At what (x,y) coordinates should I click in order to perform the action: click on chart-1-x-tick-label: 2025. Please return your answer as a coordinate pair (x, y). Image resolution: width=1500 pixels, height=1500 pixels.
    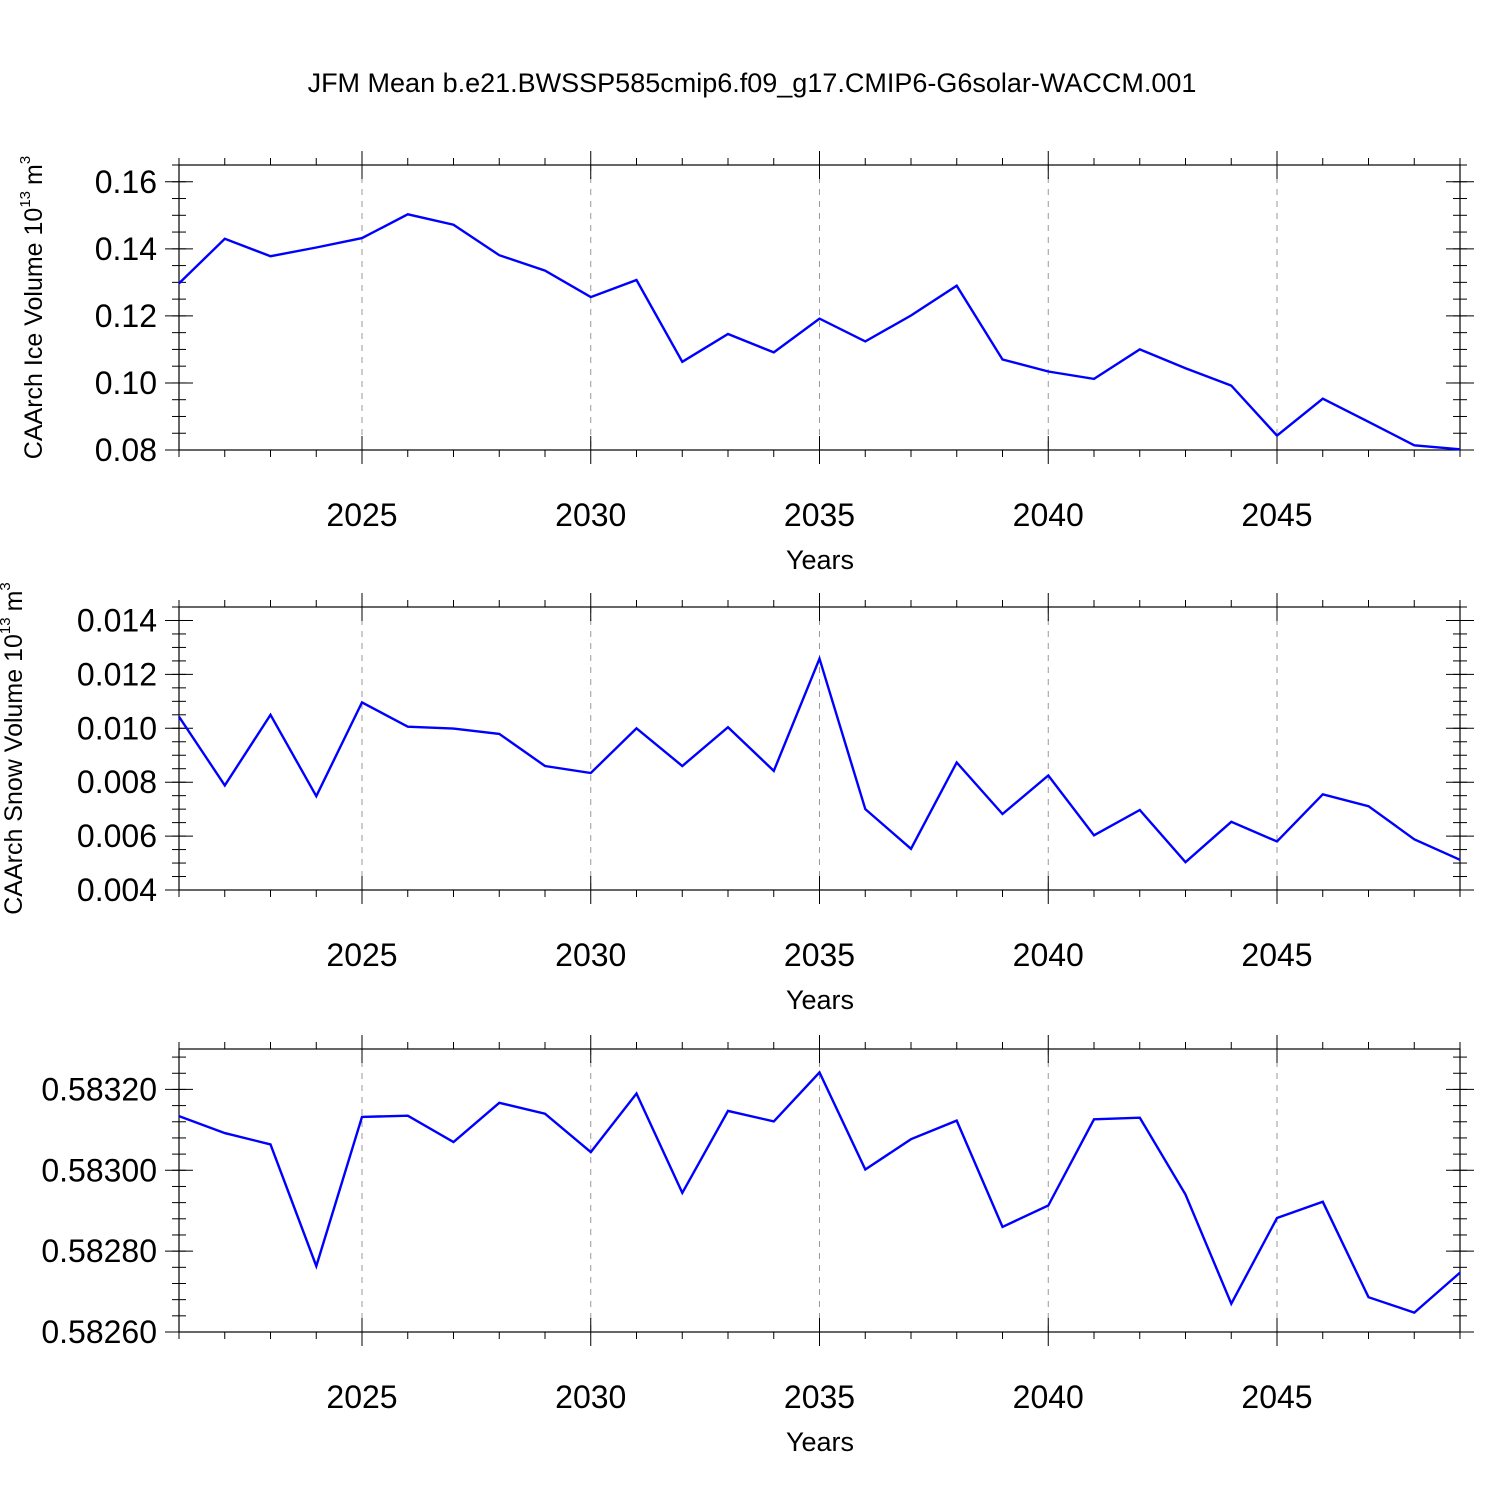
    Looking at the image, I should click on (361, 955).